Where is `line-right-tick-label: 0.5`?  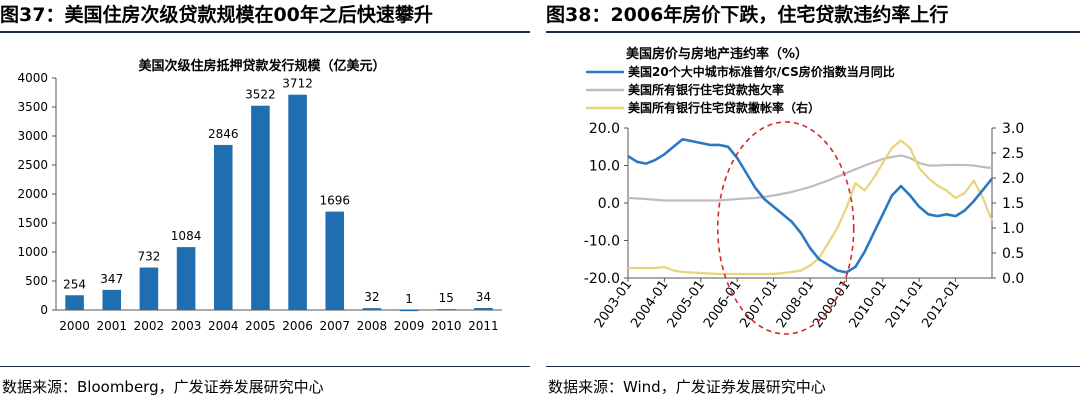 line-right-tick-label: 0.5 is located at coordinates (1013, 254).